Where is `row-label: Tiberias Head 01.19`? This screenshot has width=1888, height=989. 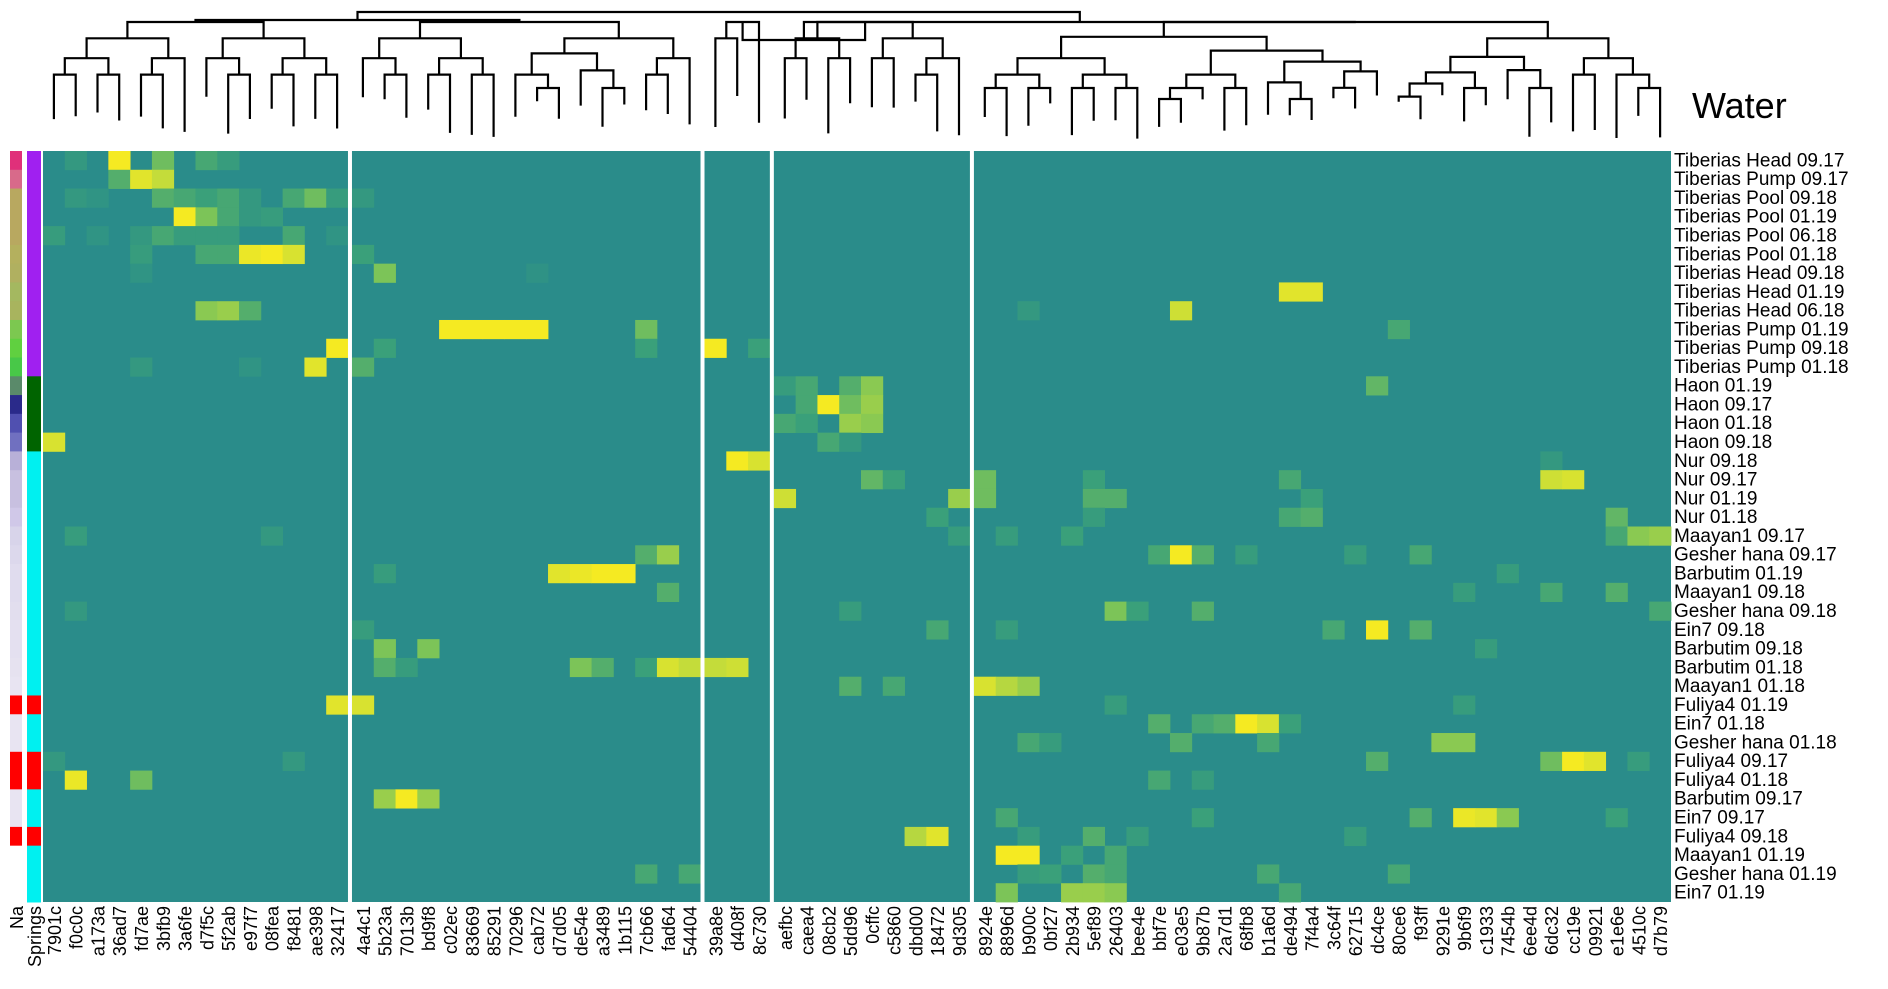
row-label: Tiberias Head 01.19 is located at coordinates (1759, 292).